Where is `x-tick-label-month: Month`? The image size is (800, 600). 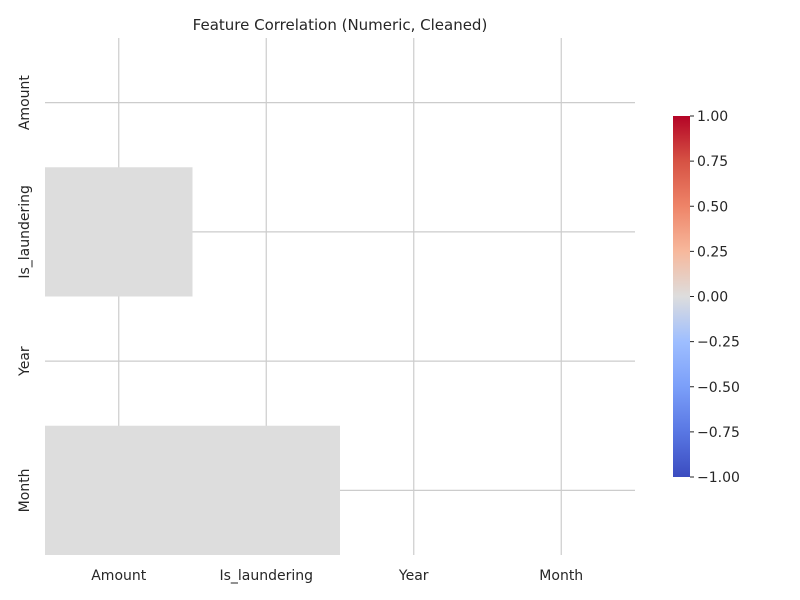
x-tick-label-month: Month is located at coordinates (561, 576).